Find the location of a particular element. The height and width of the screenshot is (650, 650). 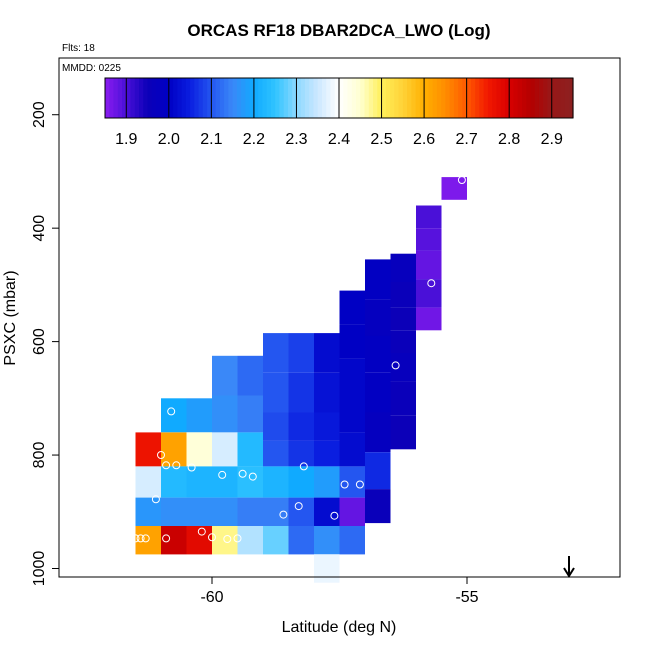

colorbar is located at coordinates (339, 98).